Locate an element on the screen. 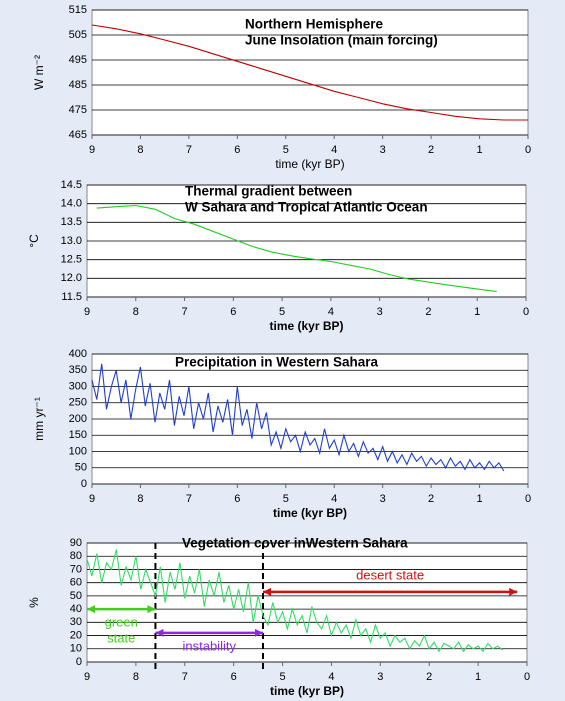  y-tick-label: 40 is located at coordinates (76, 609).